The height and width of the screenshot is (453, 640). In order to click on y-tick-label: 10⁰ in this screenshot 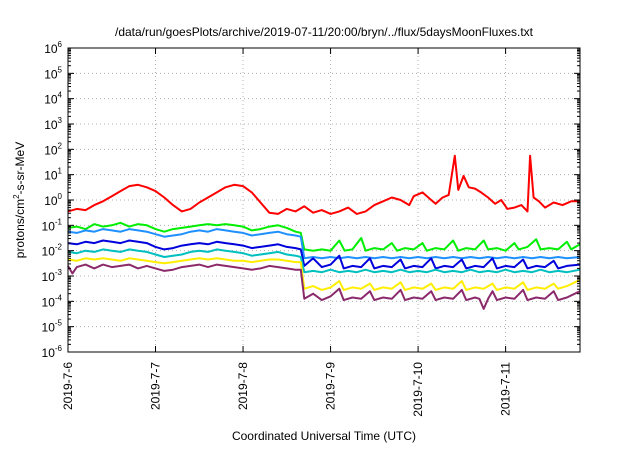, I will do `click(53, 200)`.